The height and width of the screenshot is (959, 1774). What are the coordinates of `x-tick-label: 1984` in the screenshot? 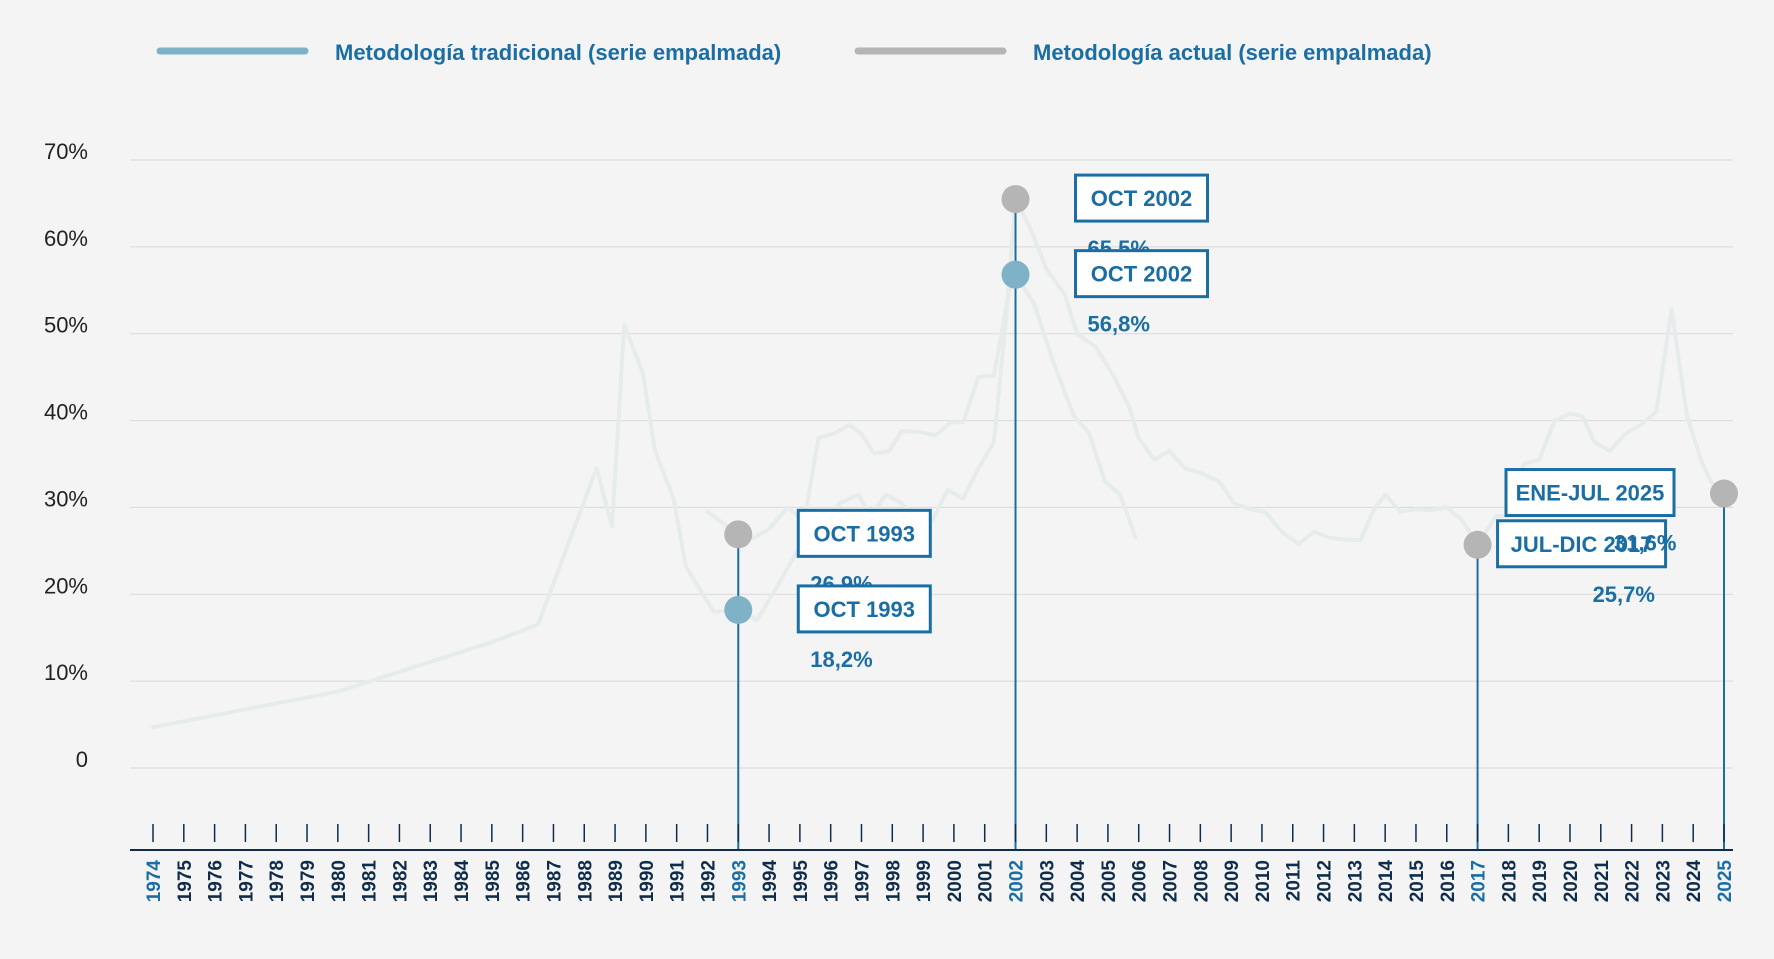 It's located at (462, 881).